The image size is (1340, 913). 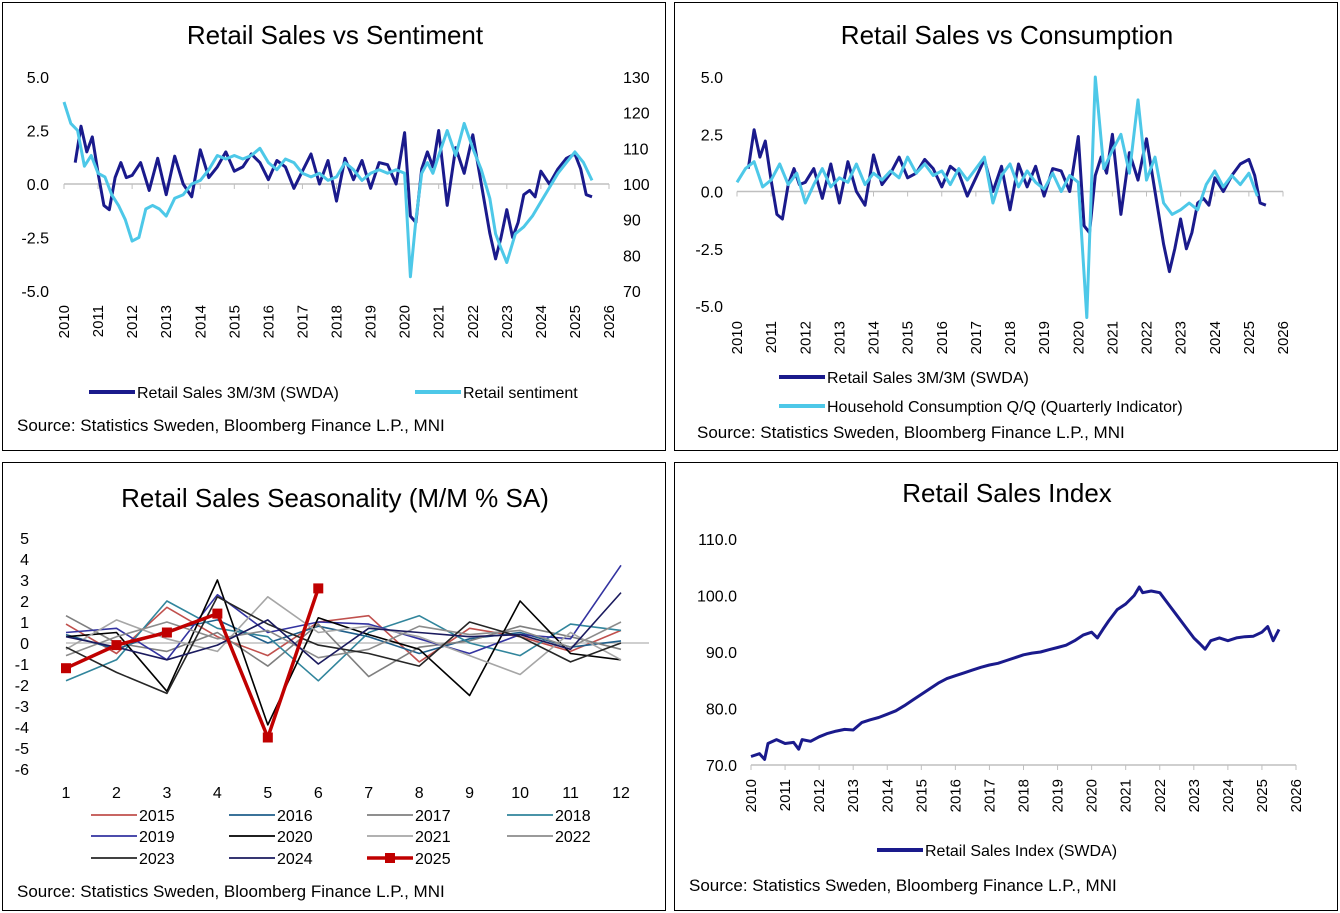 I want to click on y-tick-label: 1, so click(x=24, y=623).